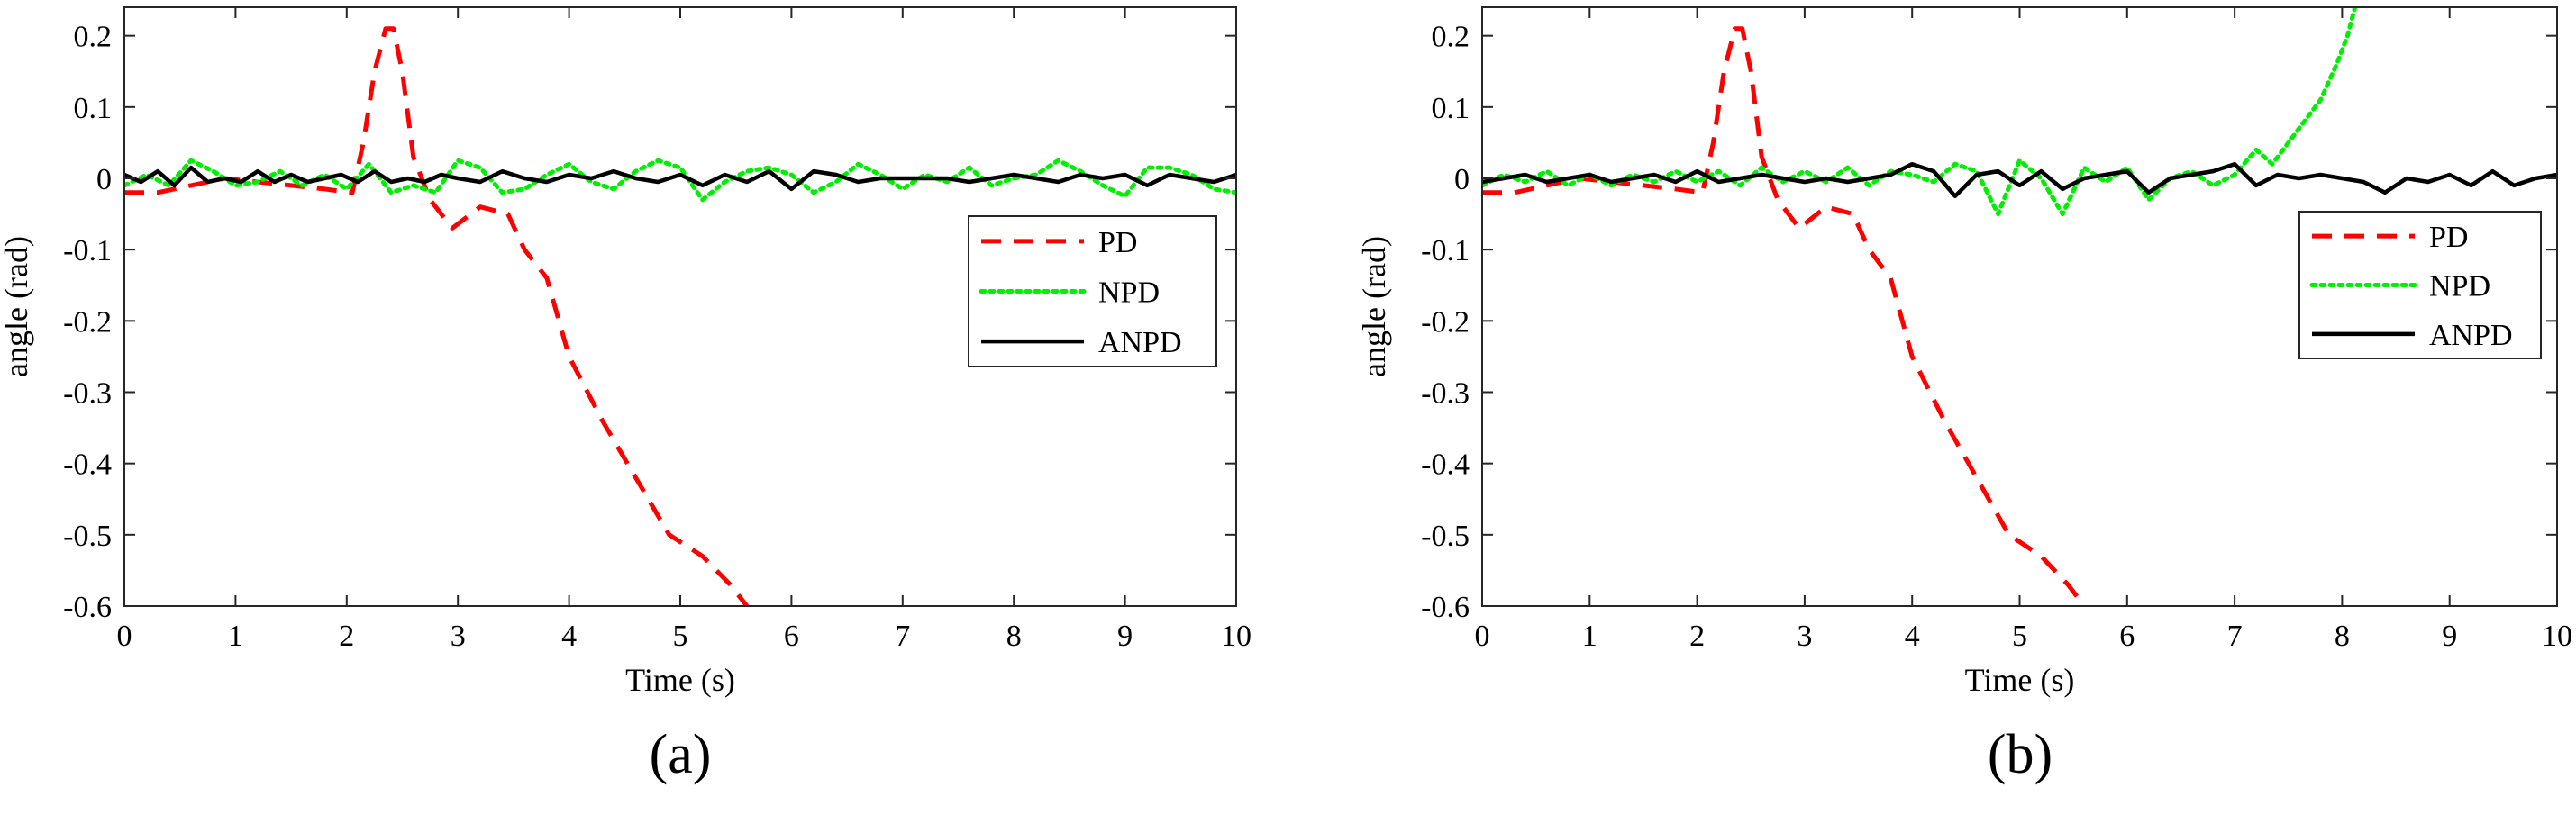 The height and width of the screenshot is (824, 2576). Describe the element at coordinates (2020, 754) in the screenshot. I see `panel-label: (b)` at that location.